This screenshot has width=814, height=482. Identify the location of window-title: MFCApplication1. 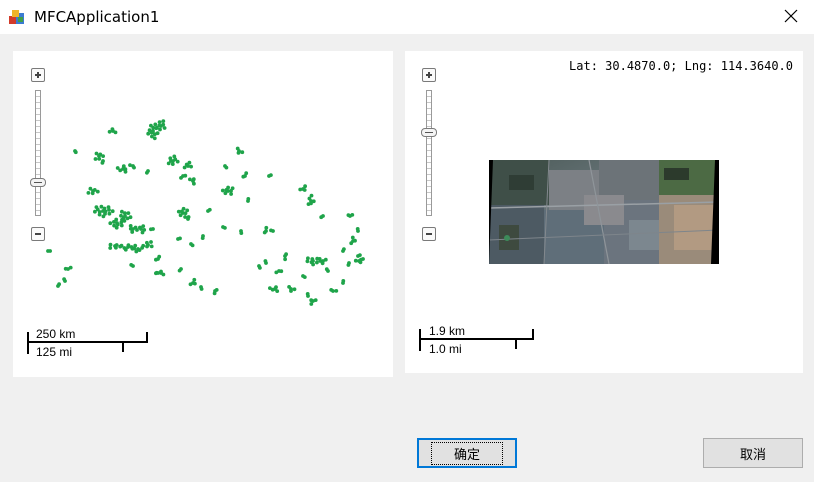
(97, 17).